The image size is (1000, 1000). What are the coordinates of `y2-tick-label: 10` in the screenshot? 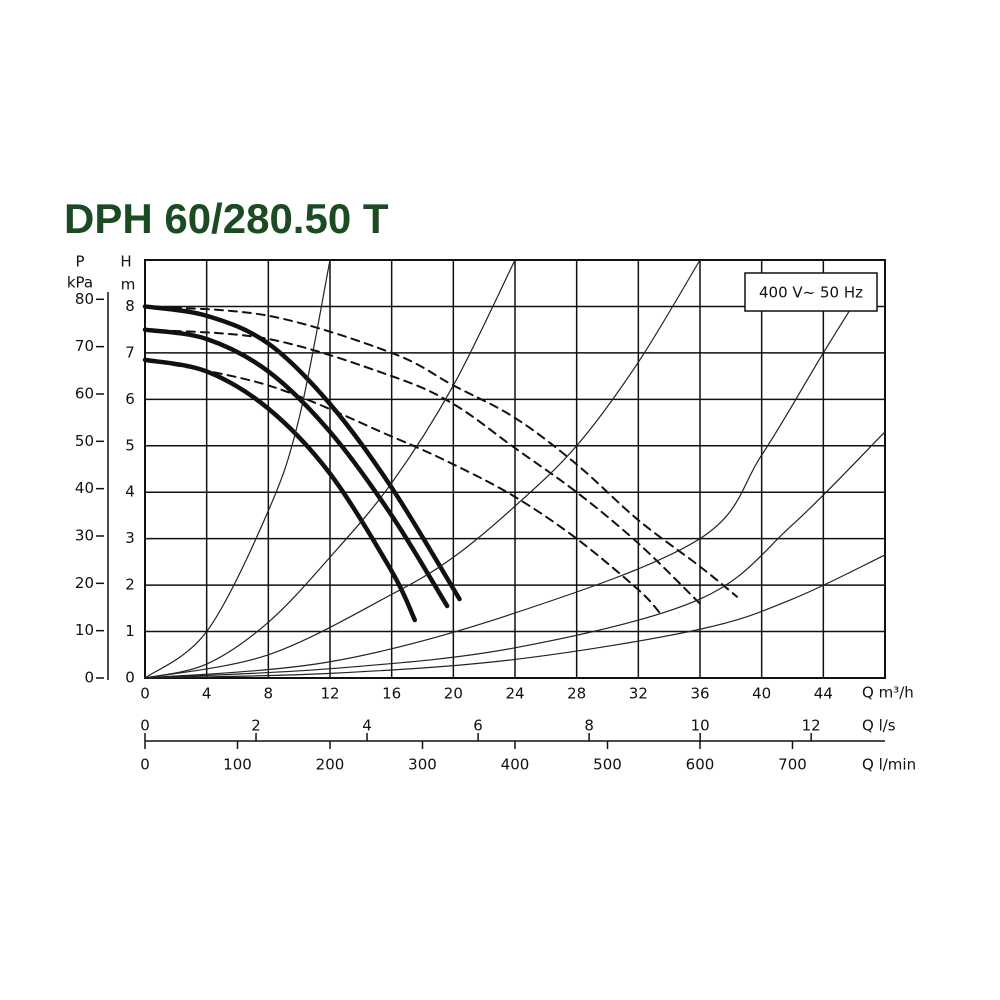 It's located at (84, 630).